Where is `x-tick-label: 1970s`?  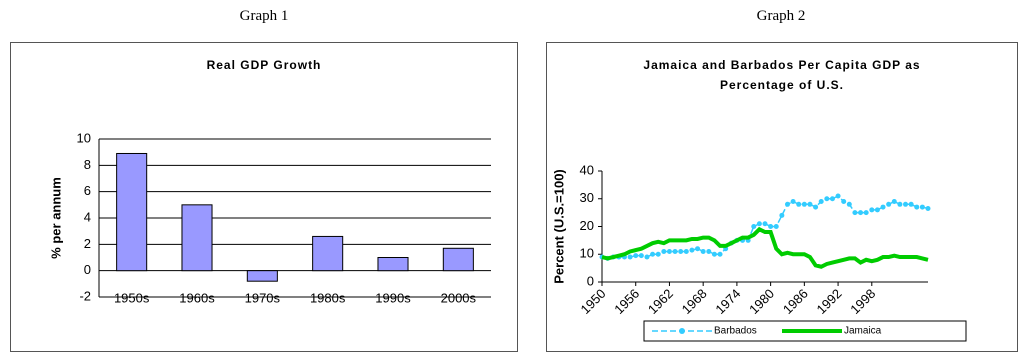 x-tick-label: 1970s is located at coordinates (263, 297).